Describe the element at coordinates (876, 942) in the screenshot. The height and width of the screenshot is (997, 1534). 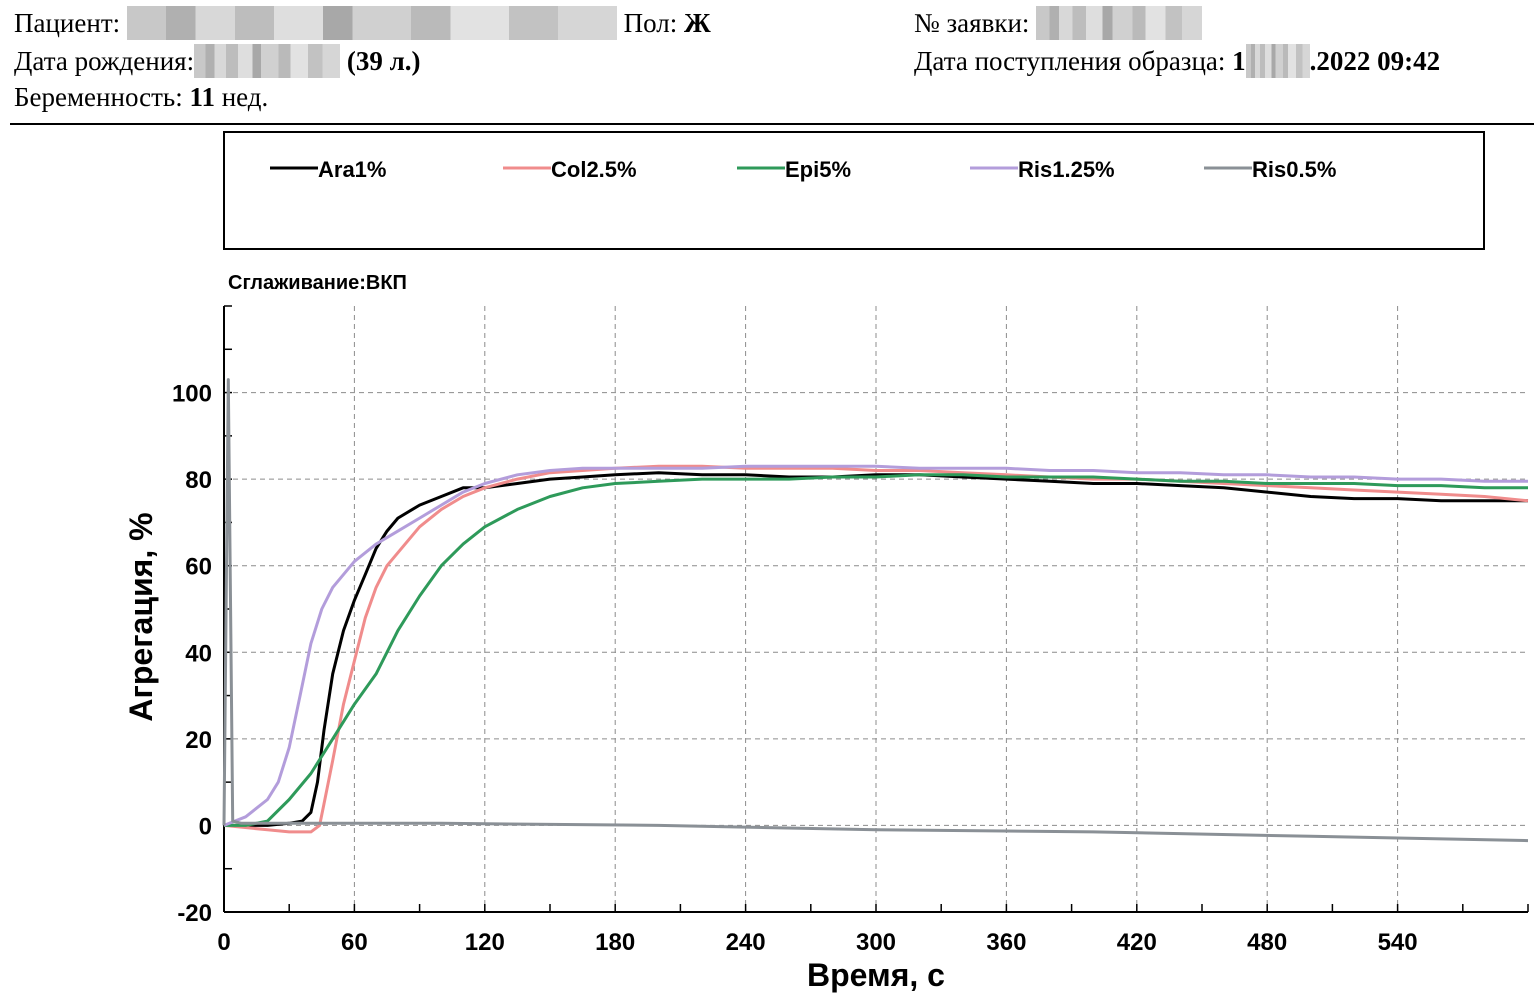
I see `x-tick-label: 300` at that location.